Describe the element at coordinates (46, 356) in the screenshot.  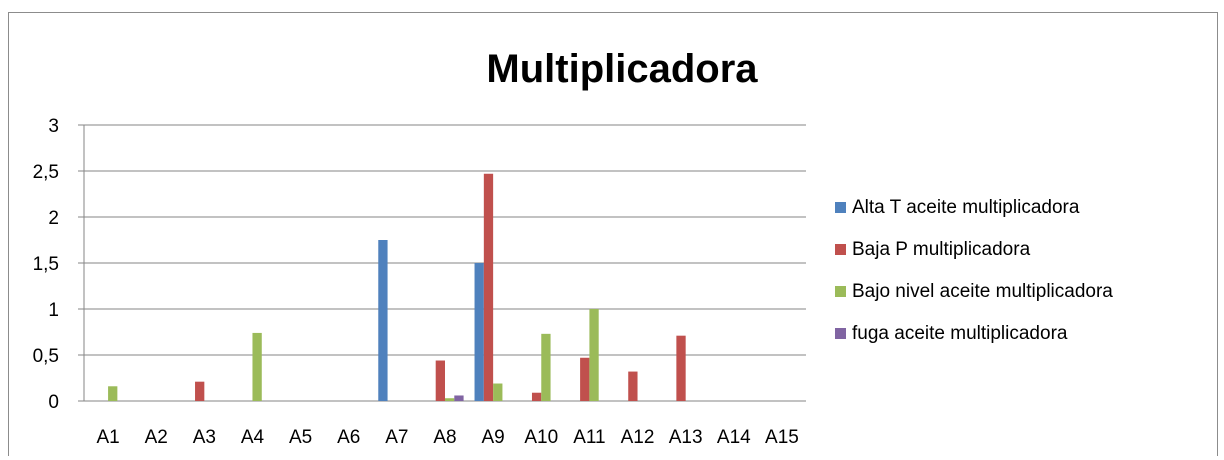
I see `y-tick-label: 0,5` at that location.